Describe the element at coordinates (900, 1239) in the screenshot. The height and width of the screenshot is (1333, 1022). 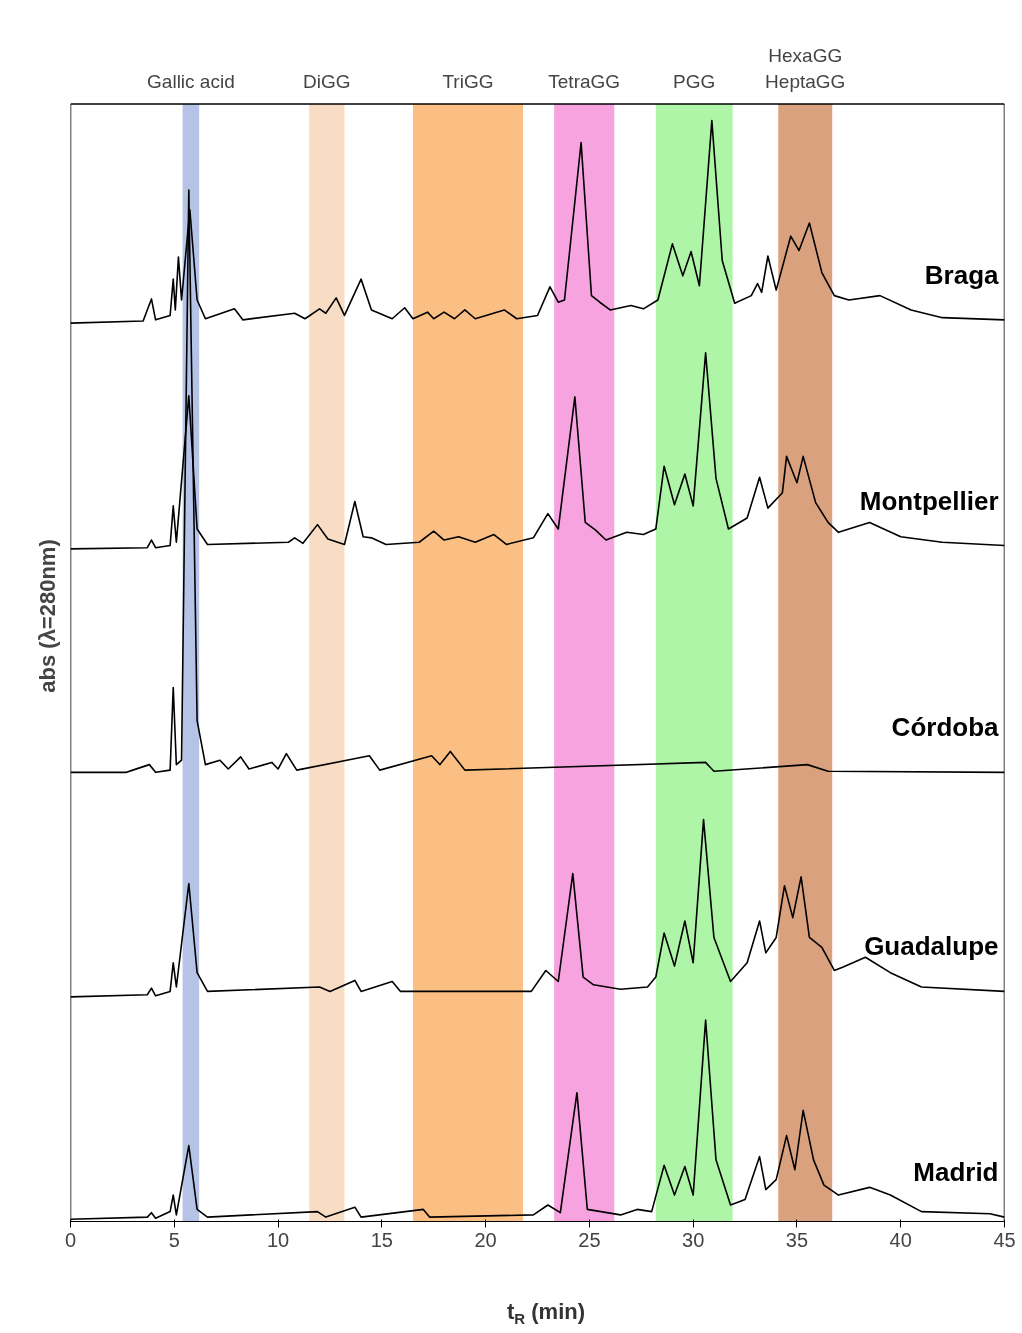
I see `x-tick-label: 40` at that location.